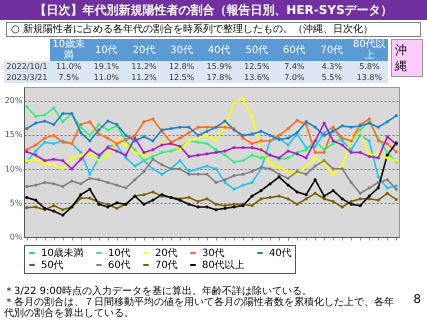 This screenshot has width=427, height=320. Describe the element at coordinates (181, 50) in the screenshot. I see `text: 30代` at that location.